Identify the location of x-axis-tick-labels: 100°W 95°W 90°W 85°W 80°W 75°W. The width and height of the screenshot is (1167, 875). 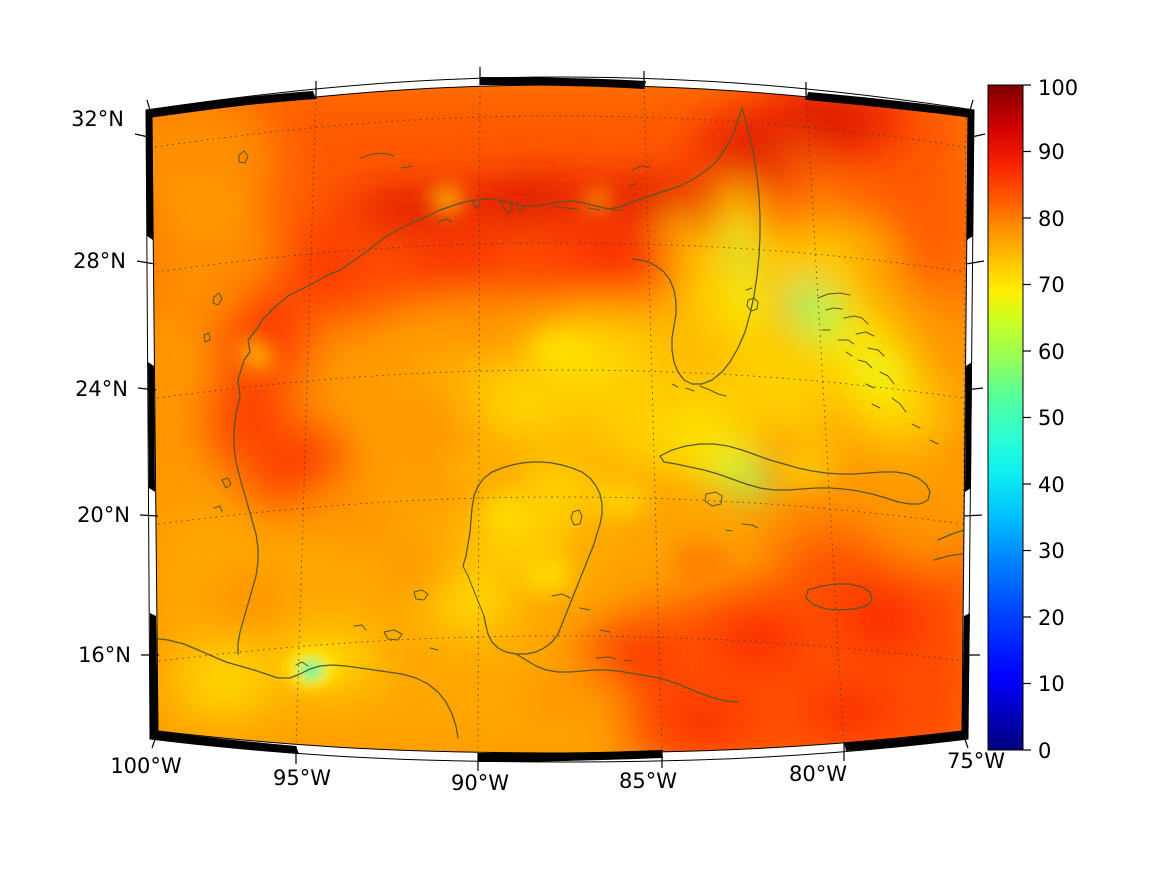
(557, 772).